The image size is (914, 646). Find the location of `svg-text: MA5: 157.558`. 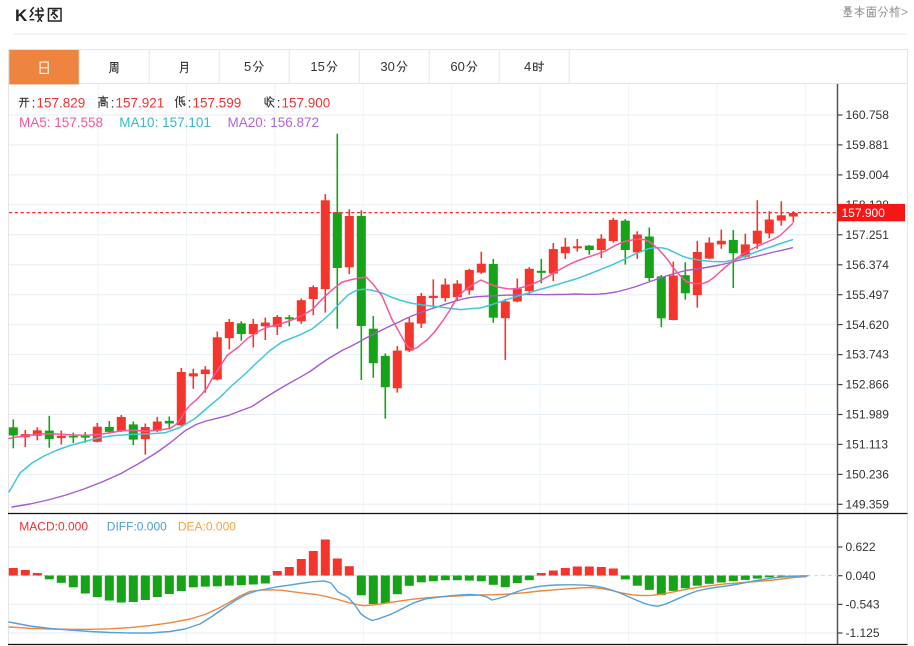

svg-text: MA5: 157.558 is located at coordinates (61, 122).